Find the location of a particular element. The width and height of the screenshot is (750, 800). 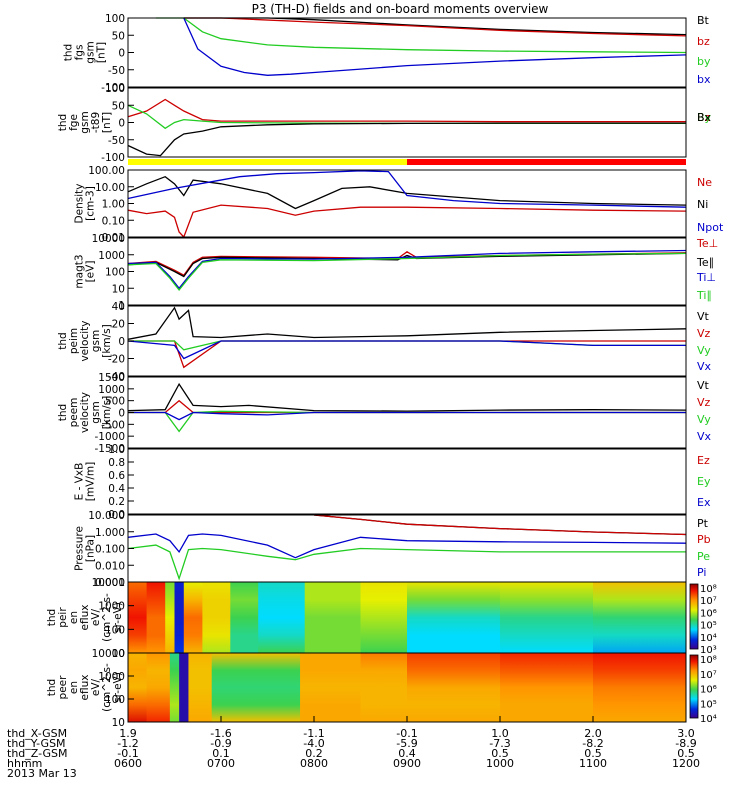

y-tick-label: 1500 is located at coordinates (111, 378).